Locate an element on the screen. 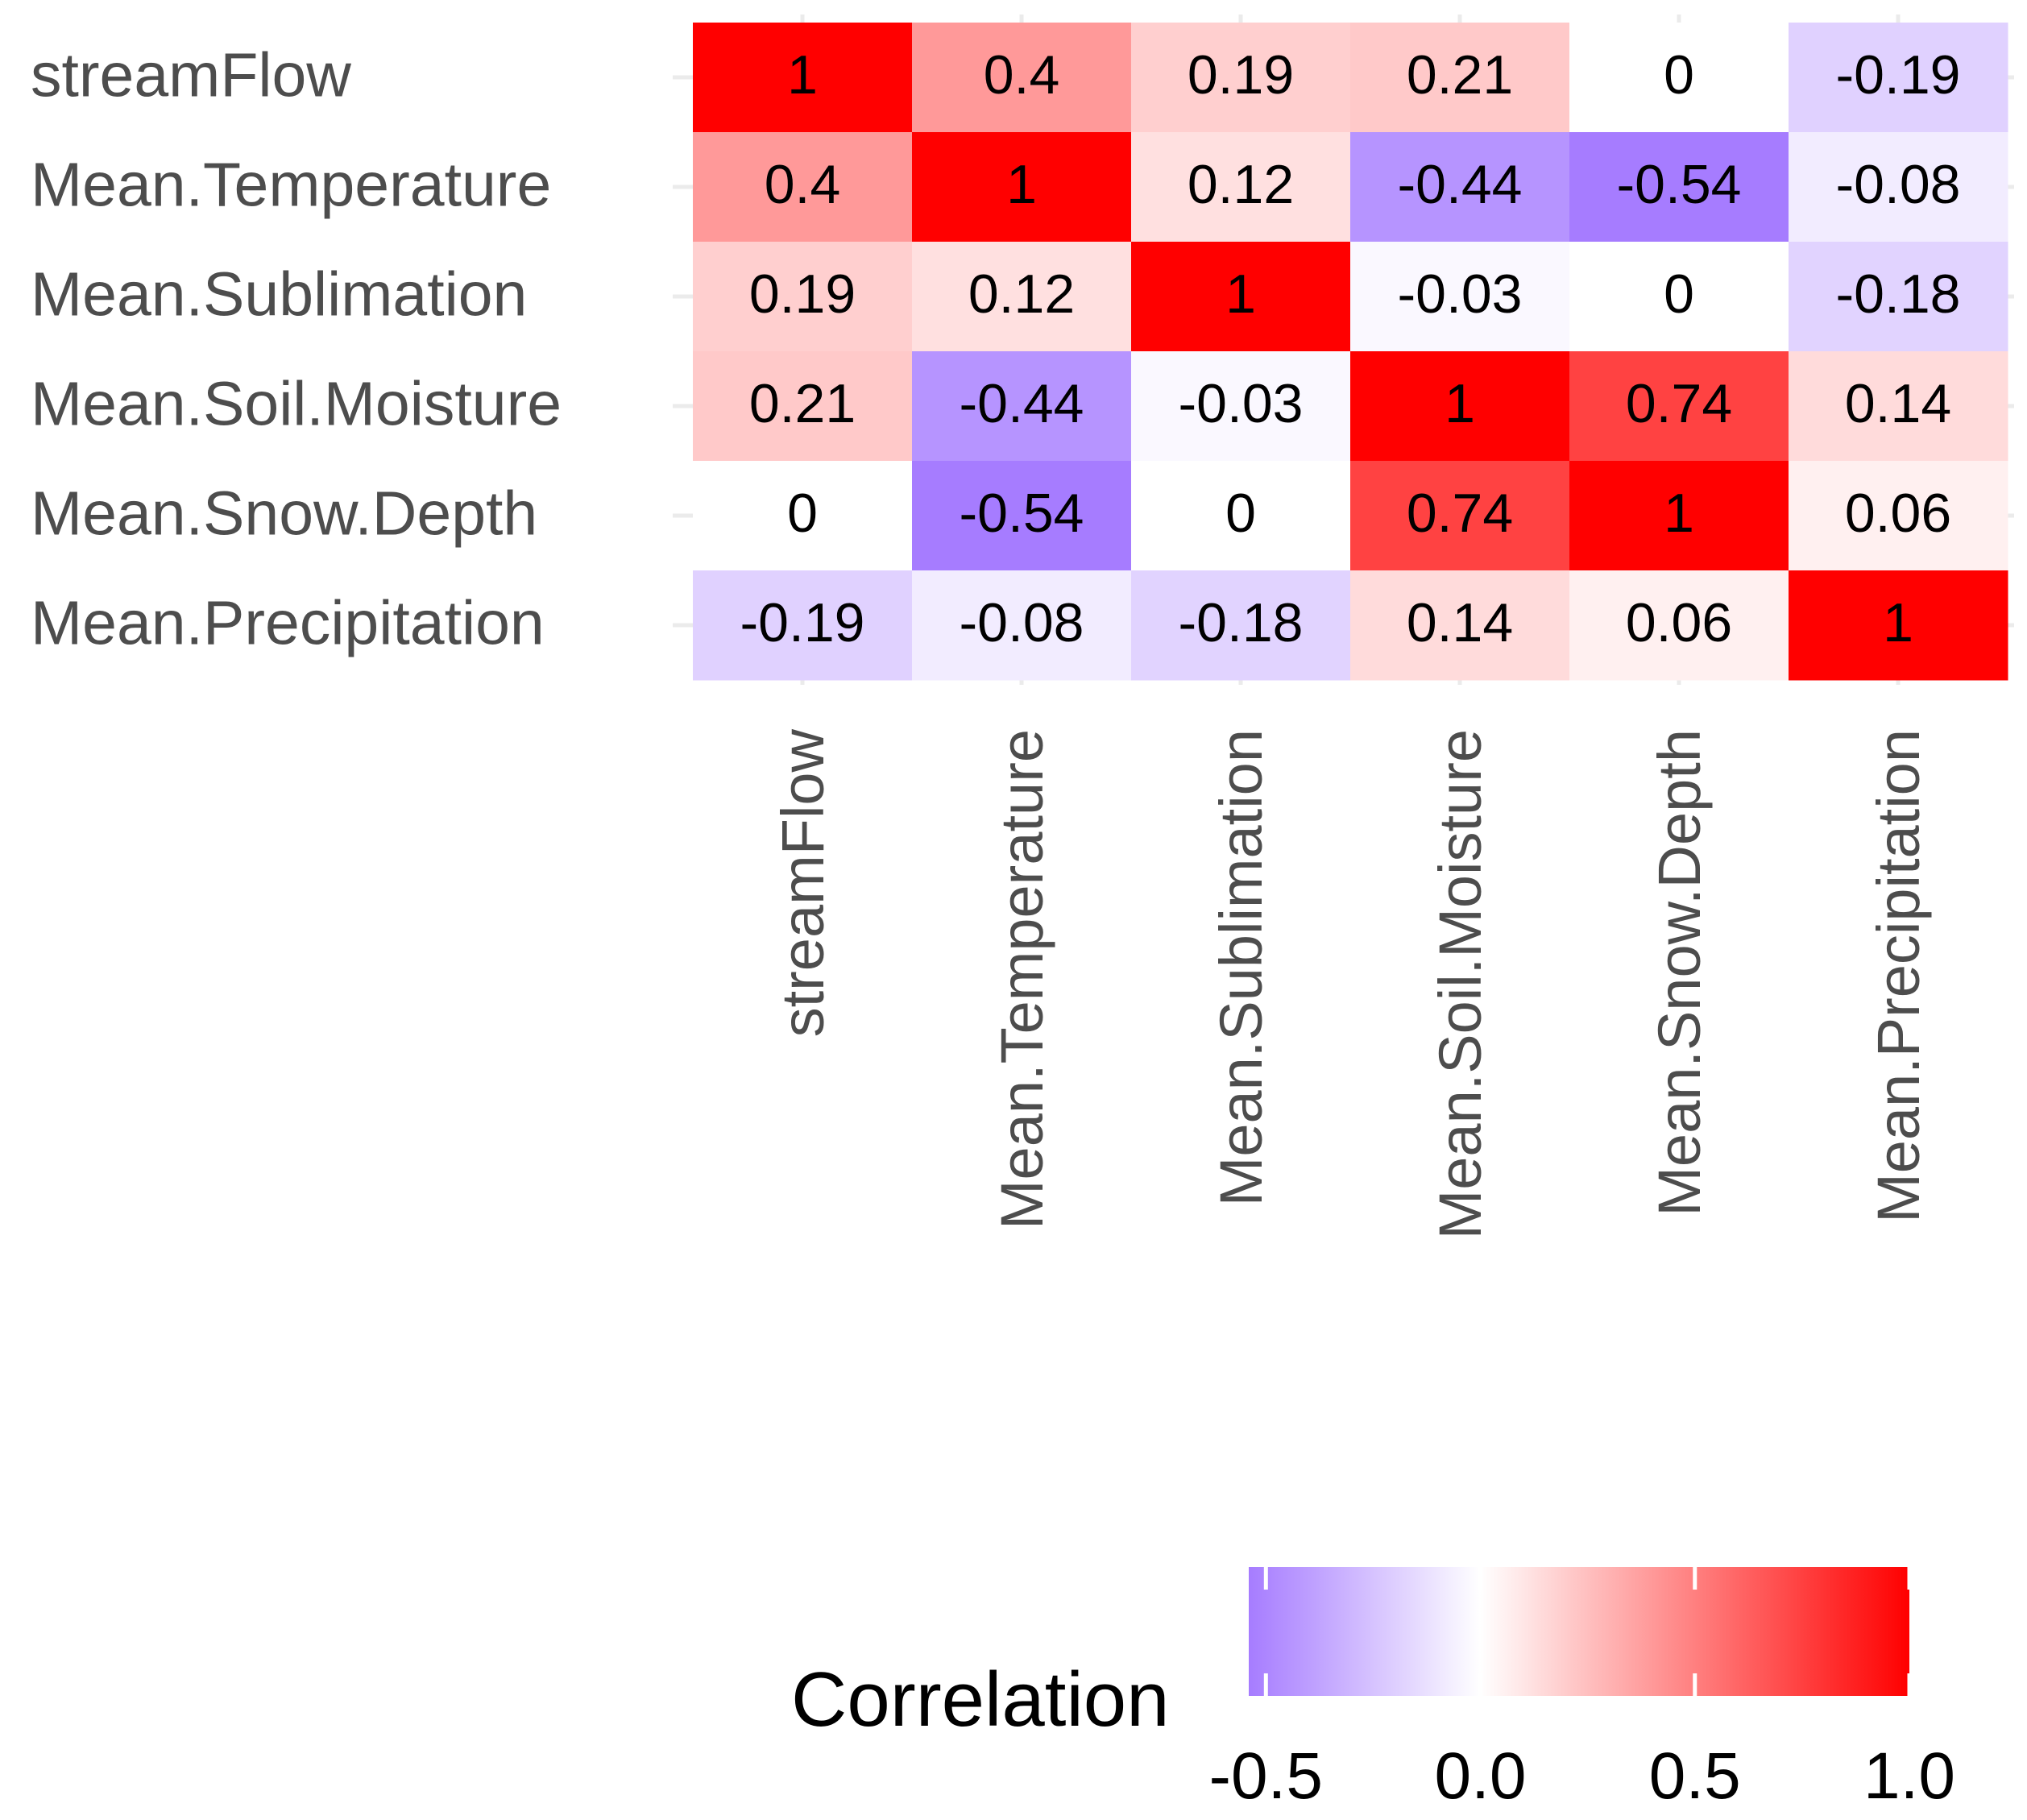 The width and height of the screenshot is (2027, 1820). x-axis-tick-label: Mean.Soil.Moisture is located at coordinates (1461, 984).